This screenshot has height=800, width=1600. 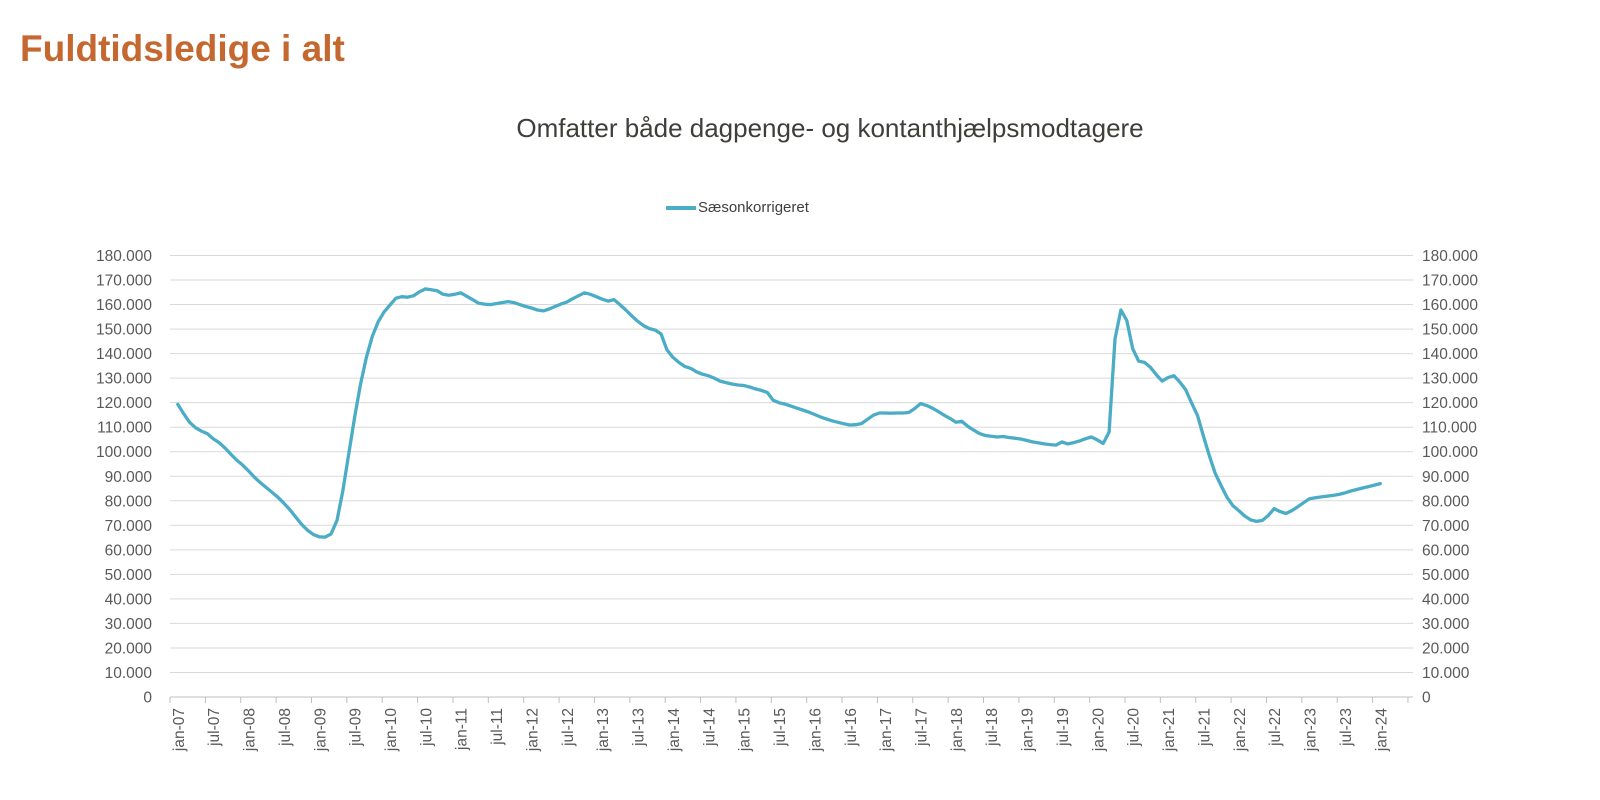 I want to click on x-tick-label: jul-08, so click(x=285, y=727).